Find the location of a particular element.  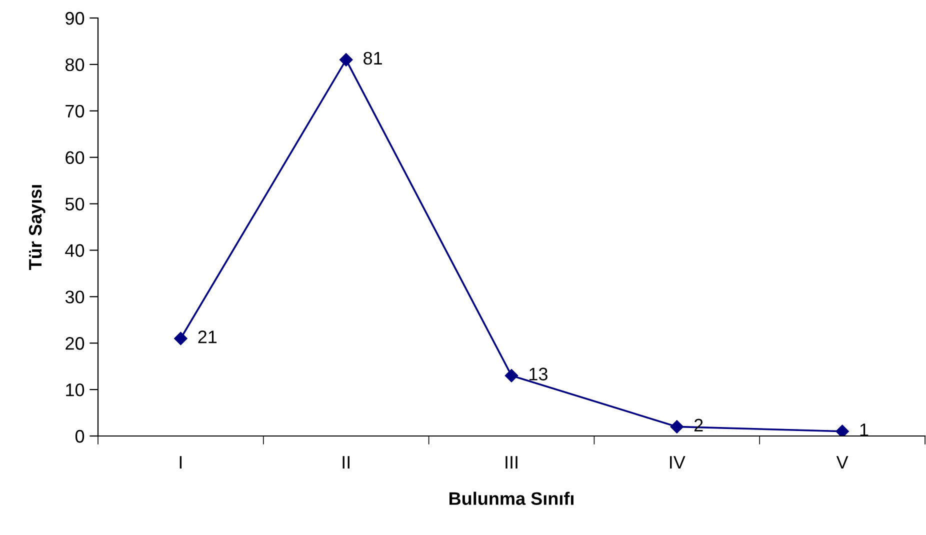

y-tick-label: 90 is located at coordinates (75, 18).